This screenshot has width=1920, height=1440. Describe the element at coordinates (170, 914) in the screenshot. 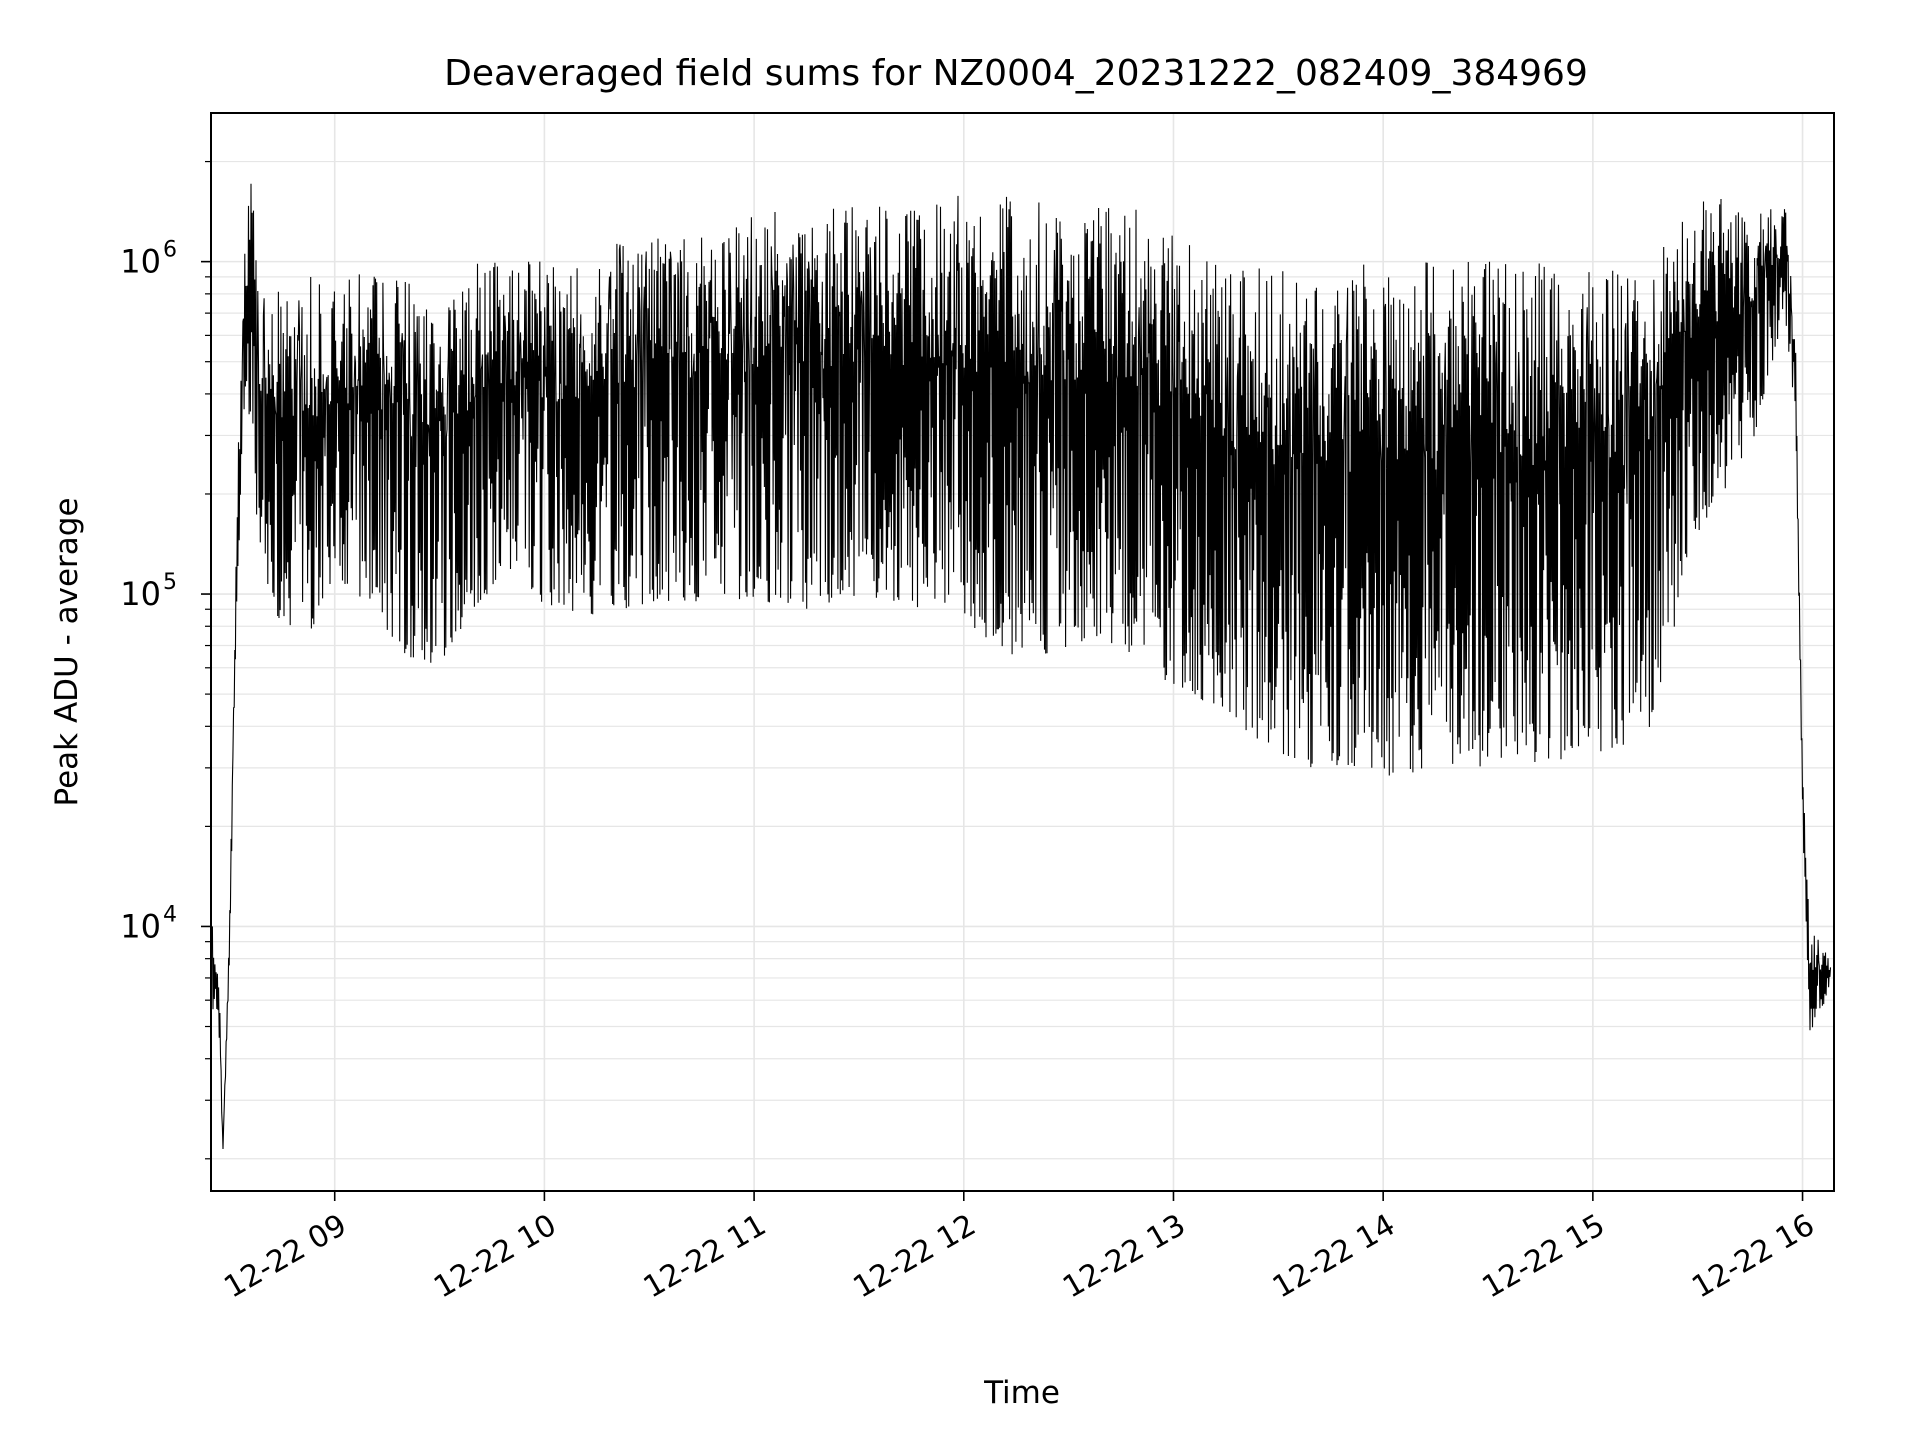

I see `y-tick-label-exponent: 4` at that location.